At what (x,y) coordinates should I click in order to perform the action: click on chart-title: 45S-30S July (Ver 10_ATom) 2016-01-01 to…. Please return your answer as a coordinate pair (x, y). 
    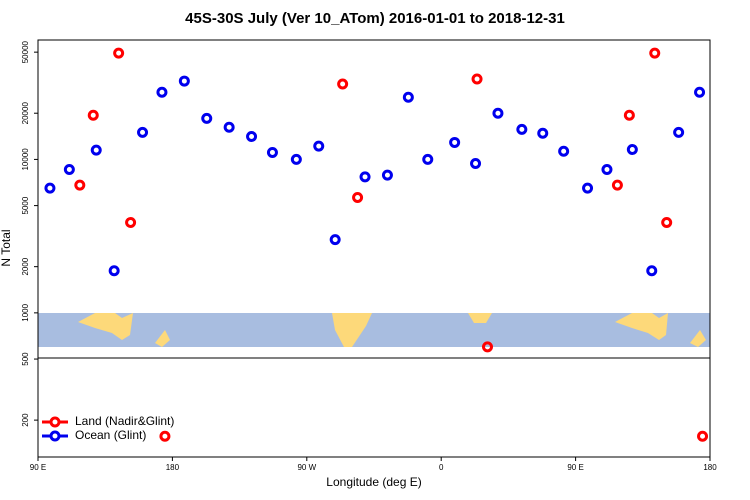
    Looking at the image, I should click on (375, 18).